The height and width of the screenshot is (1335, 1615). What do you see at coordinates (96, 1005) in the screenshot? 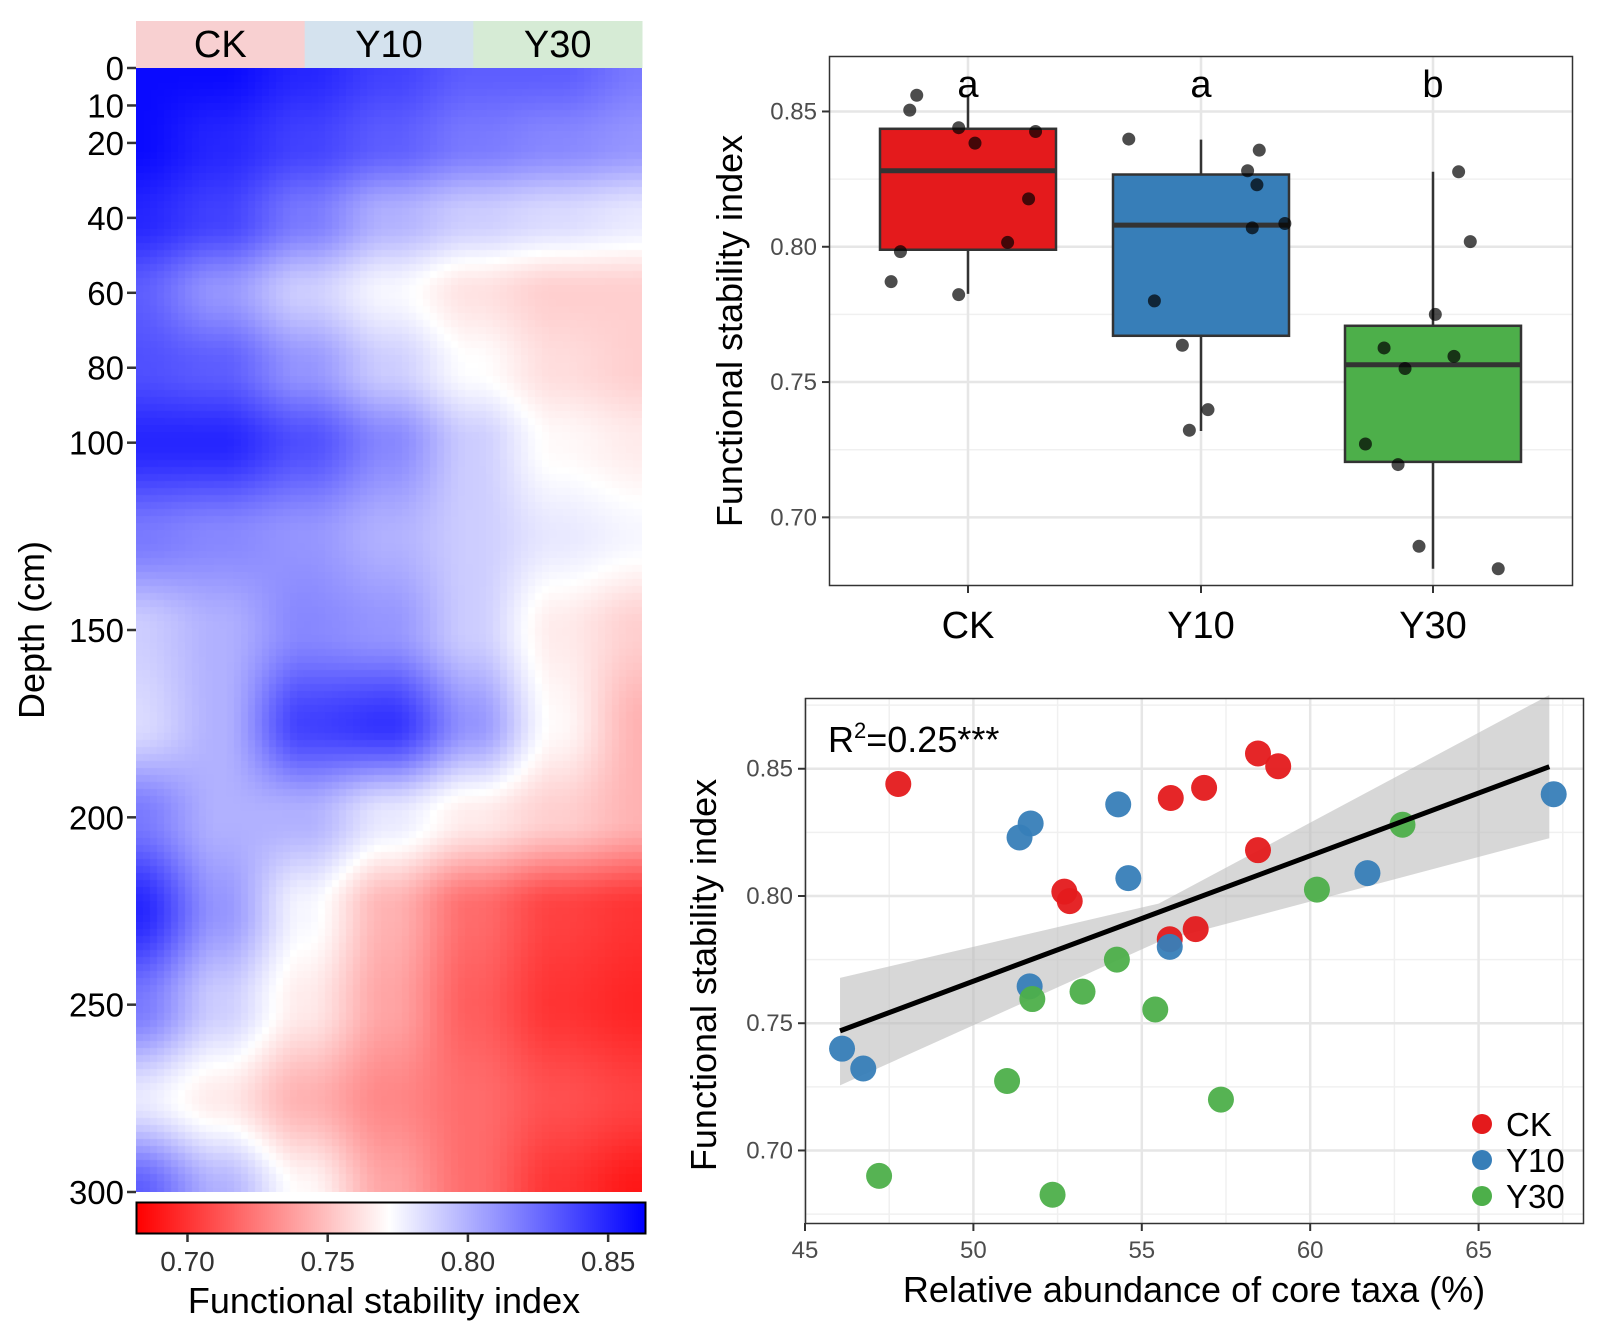
I see `depth-tick-label-250: 250` at bounding box center [96, 1005].